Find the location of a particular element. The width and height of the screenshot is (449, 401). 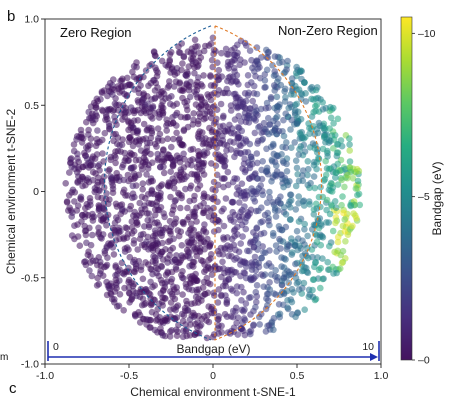

colorbar-tick-label: –0 is located at coordinates (424, 361).